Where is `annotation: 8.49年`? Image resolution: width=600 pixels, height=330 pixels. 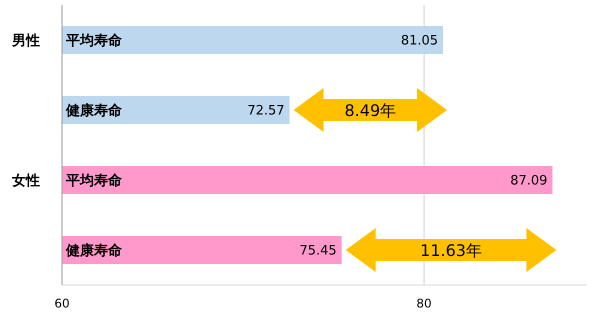
annotation: 8.49年 is located at coordinates (370, 110).